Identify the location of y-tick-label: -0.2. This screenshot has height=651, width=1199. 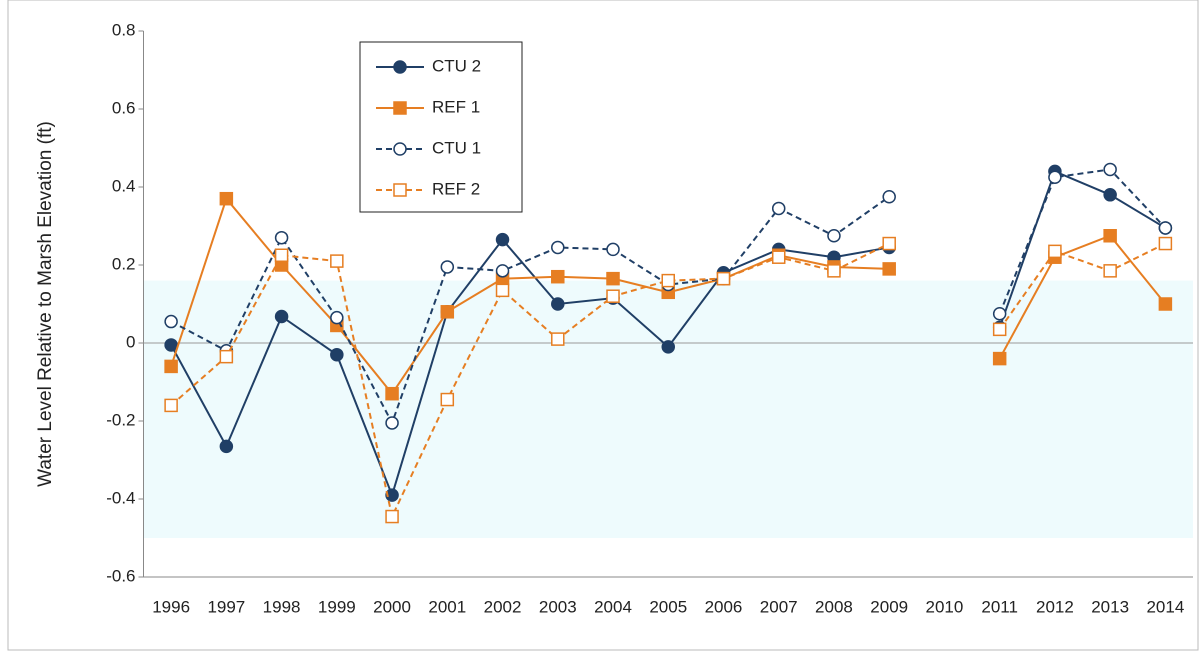
(120, 419).